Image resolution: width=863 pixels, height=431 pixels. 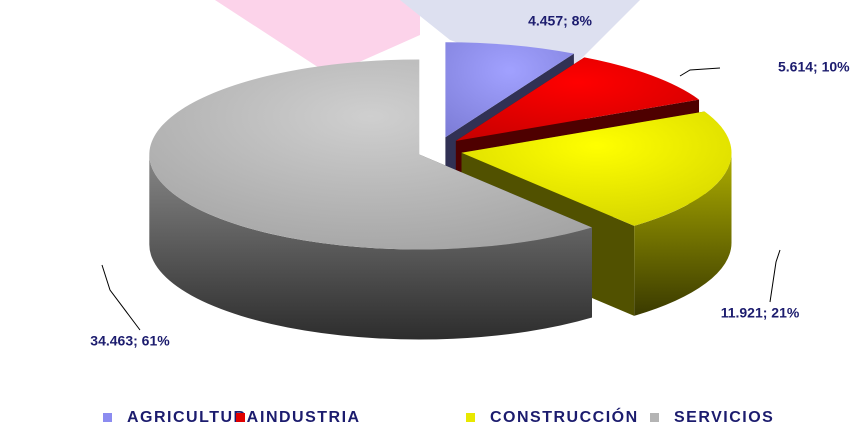 I want to click on legend-label: CONSTRUCCIÓN, so click(x=564, y=416).